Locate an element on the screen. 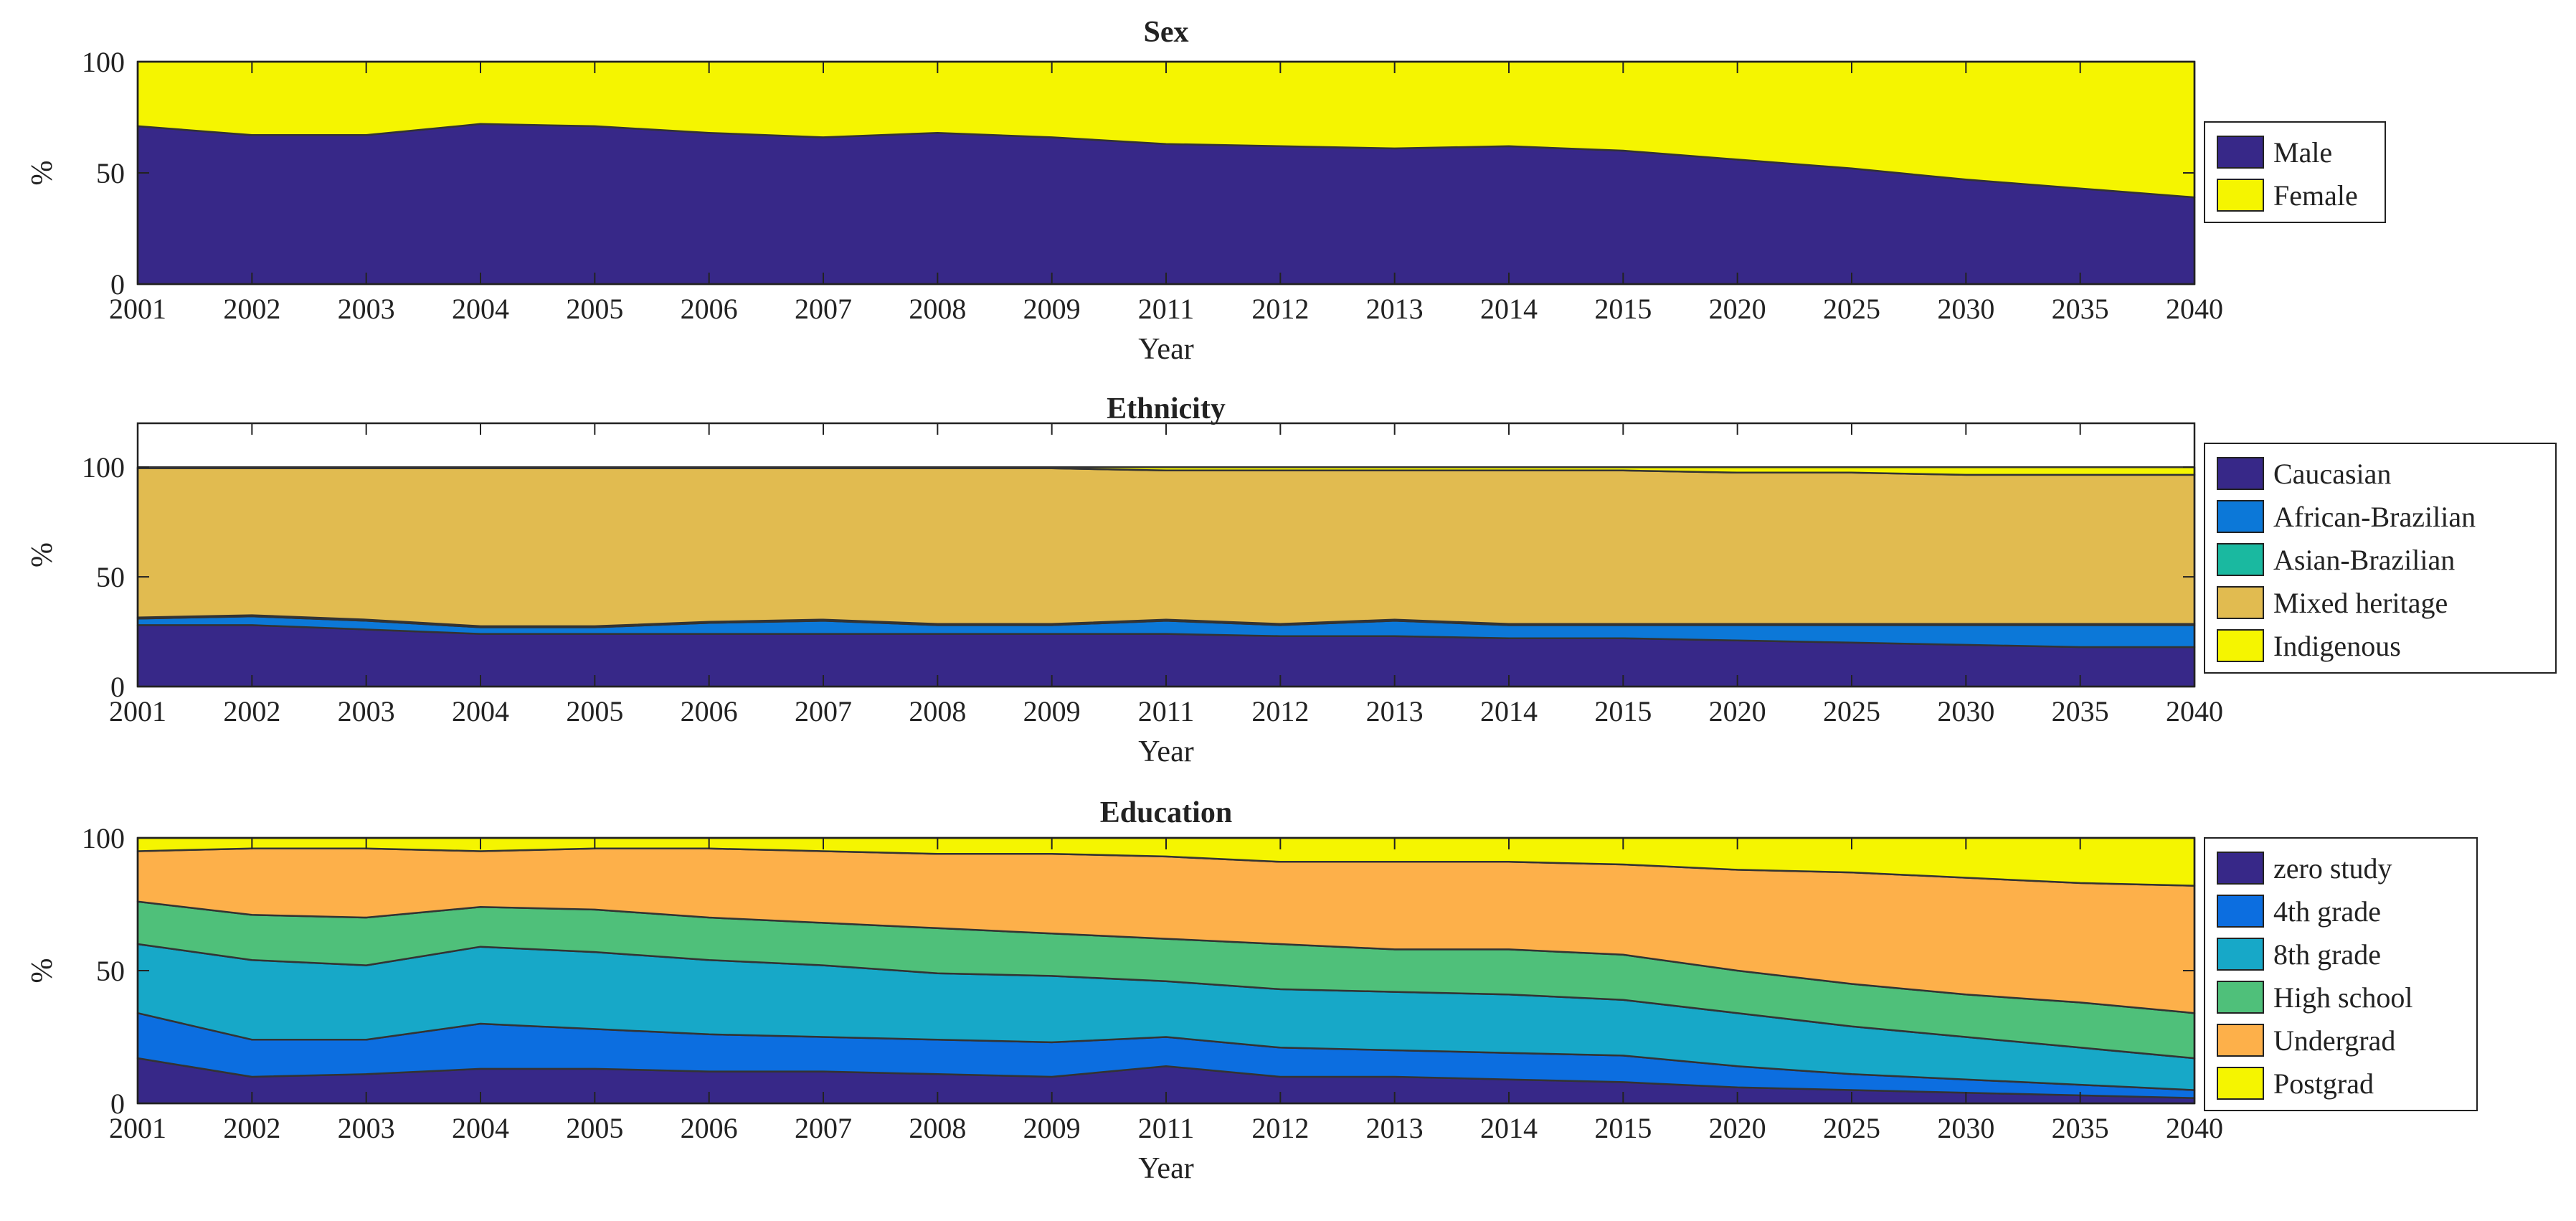 The height and width of the screenshot is (1221, 2576). legend-label-caucasian: Caucasian is located at coordinates (2332, 474).